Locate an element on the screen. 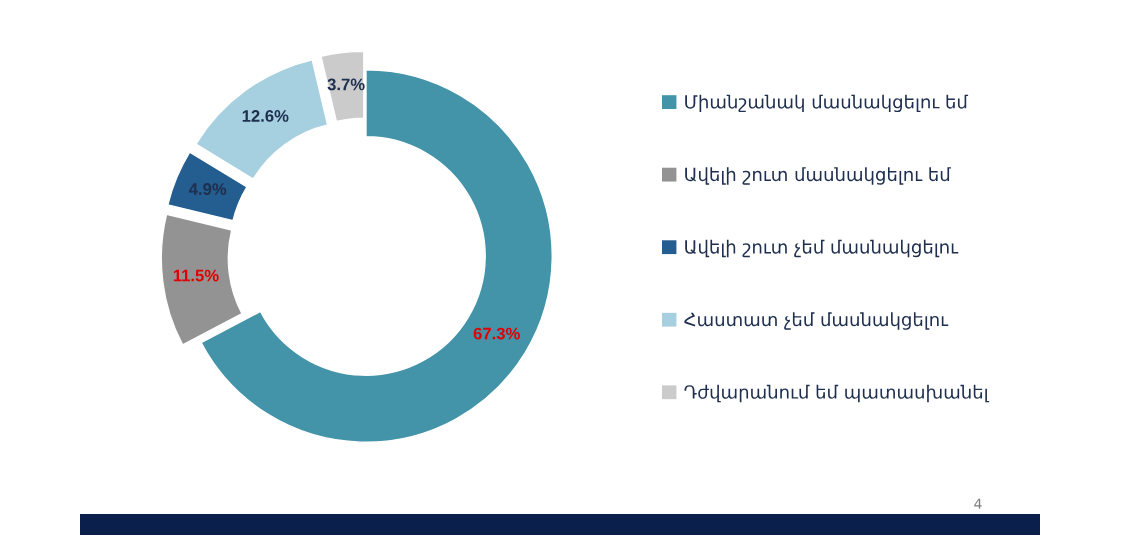 The width and height of the screenshot is (1123, 560). data-label: 4.9% is located at coordinates (207, 189).